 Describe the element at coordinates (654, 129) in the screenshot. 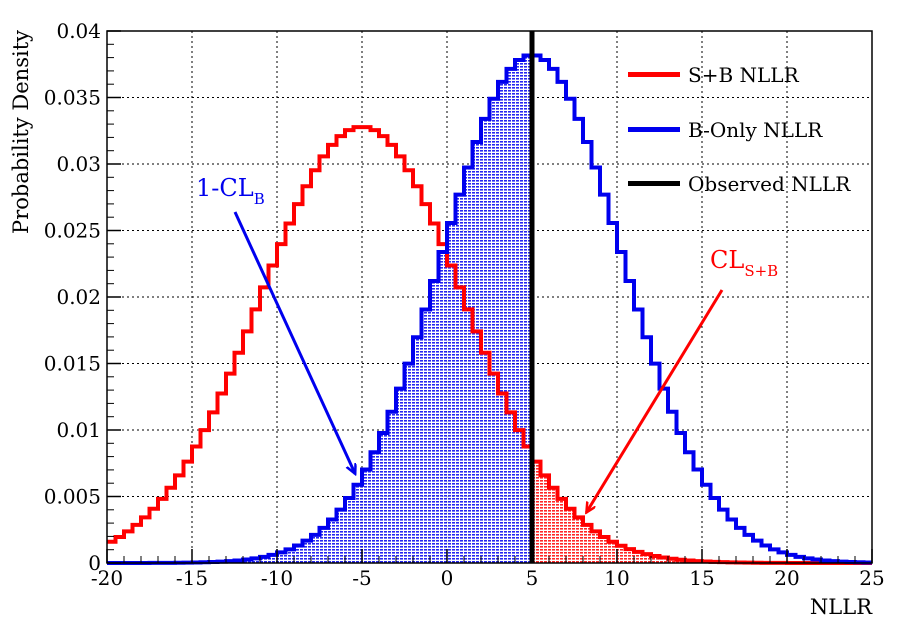

I see `legend-swatch-b-only` at that location.